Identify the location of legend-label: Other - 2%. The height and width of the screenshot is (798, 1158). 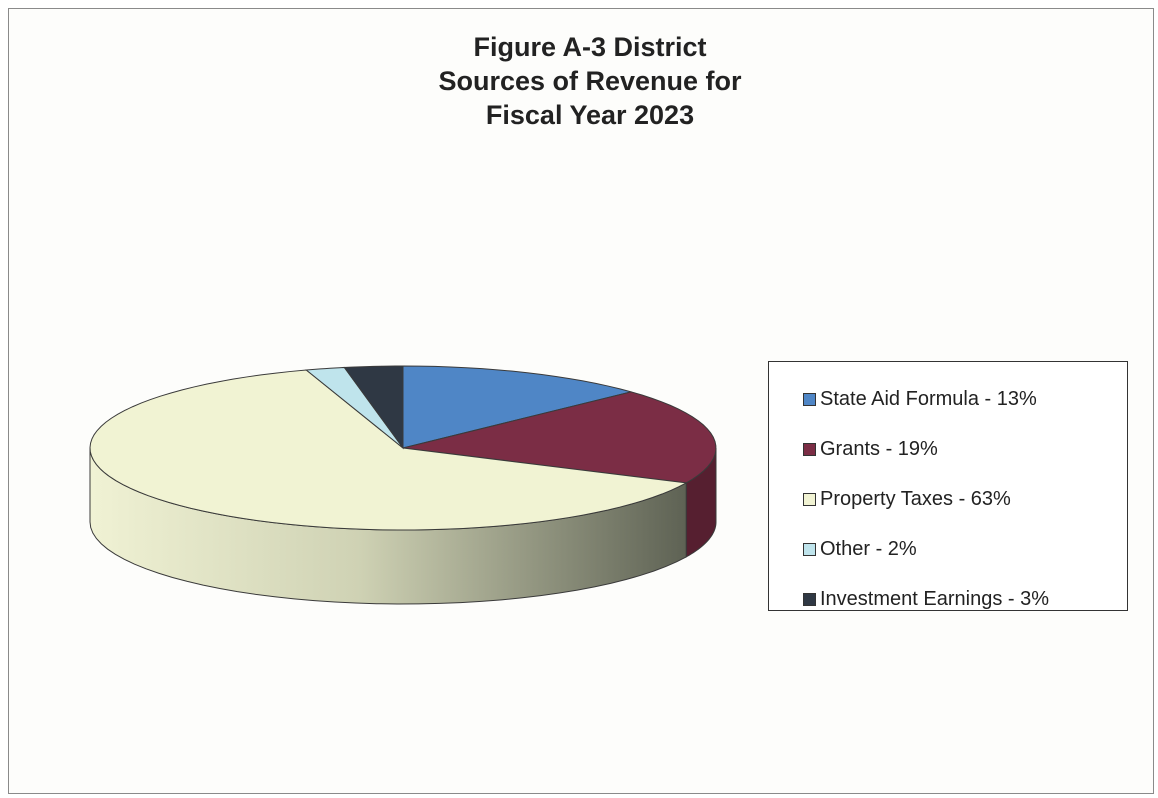
(868, 548).